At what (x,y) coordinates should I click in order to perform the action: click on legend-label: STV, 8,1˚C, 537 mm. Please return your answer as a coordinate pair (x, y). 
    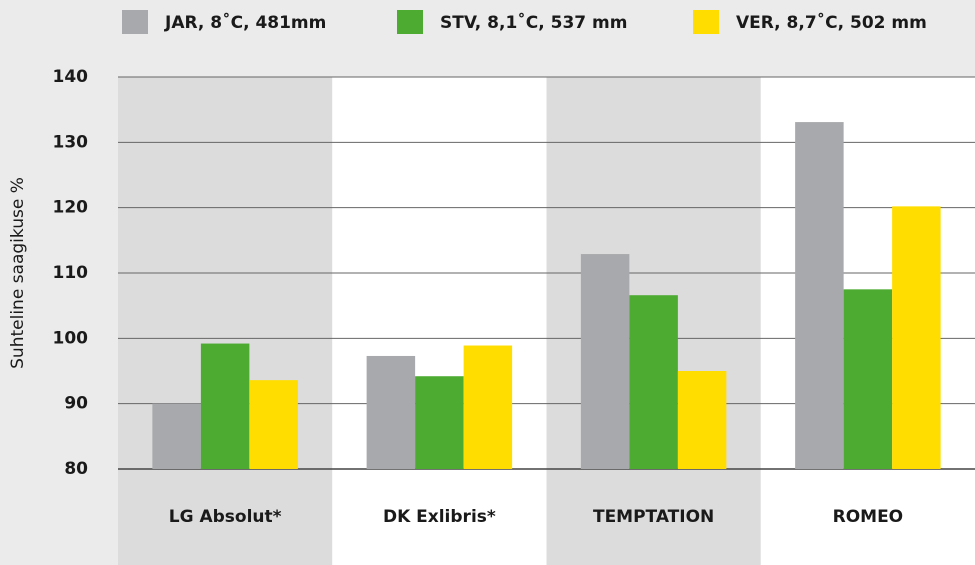
    Looking at the image, I should click on (533, 22).